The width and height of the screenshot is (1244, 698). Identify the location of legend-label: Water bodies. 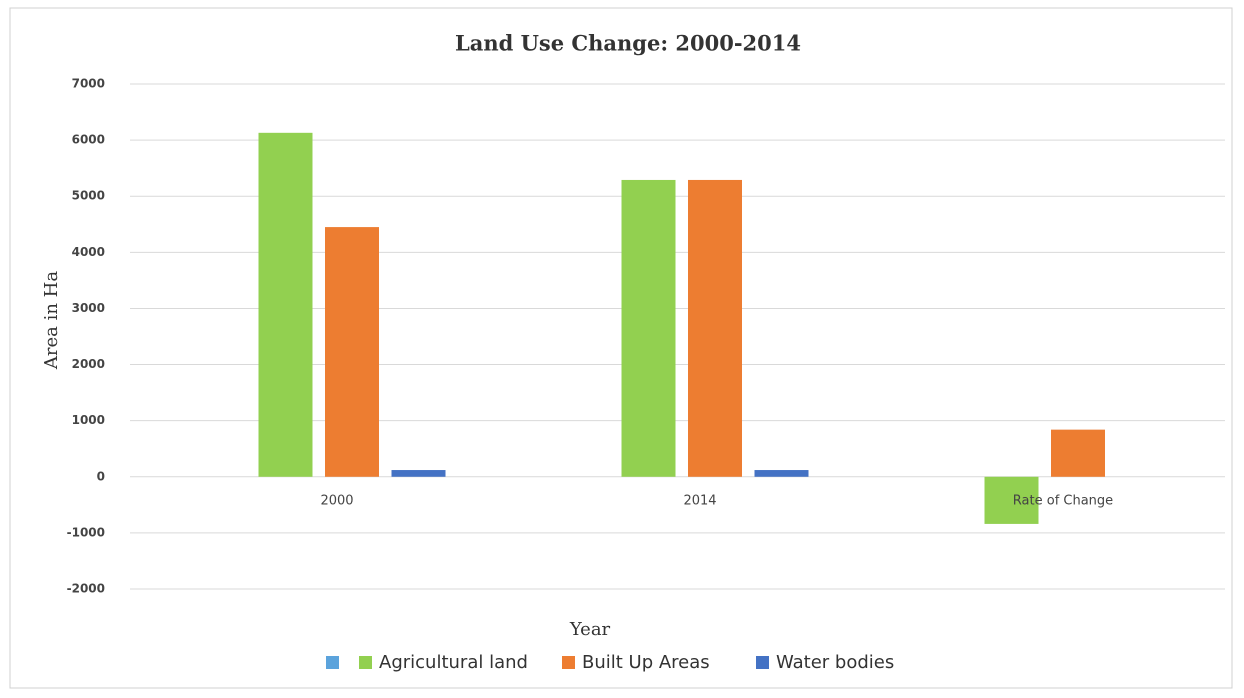
(835, 662).